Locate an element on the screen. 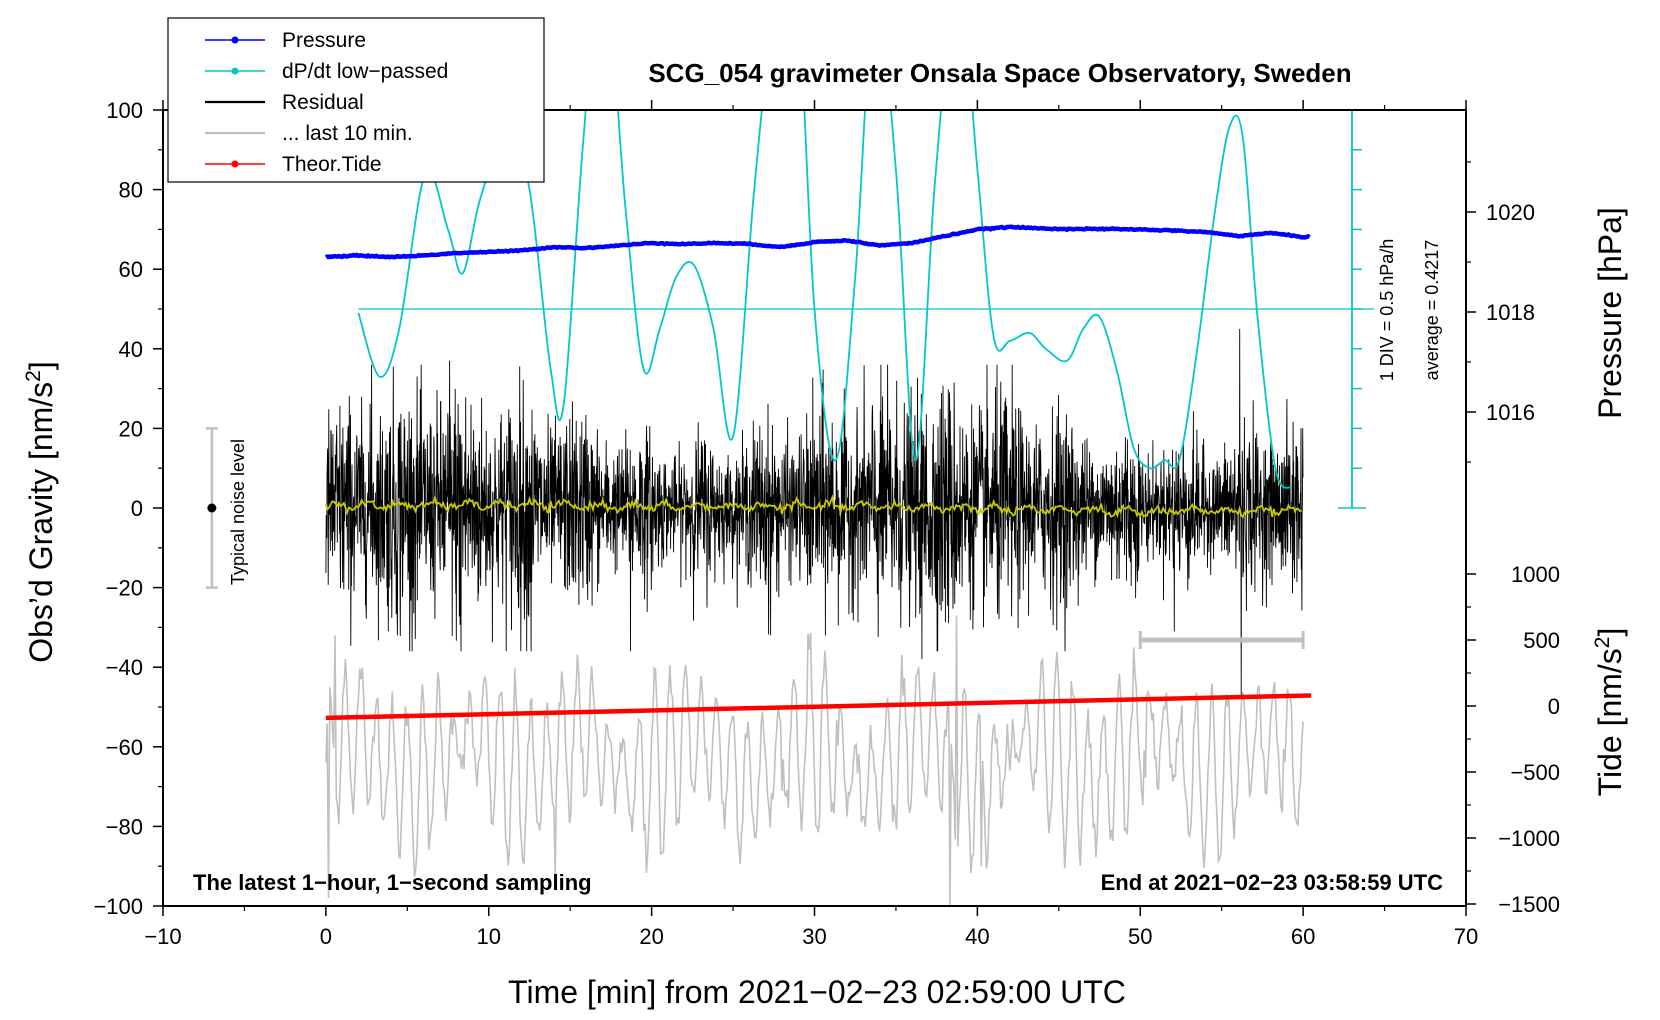  x-tick-label: 50 is located at coordinates (1140, 936).